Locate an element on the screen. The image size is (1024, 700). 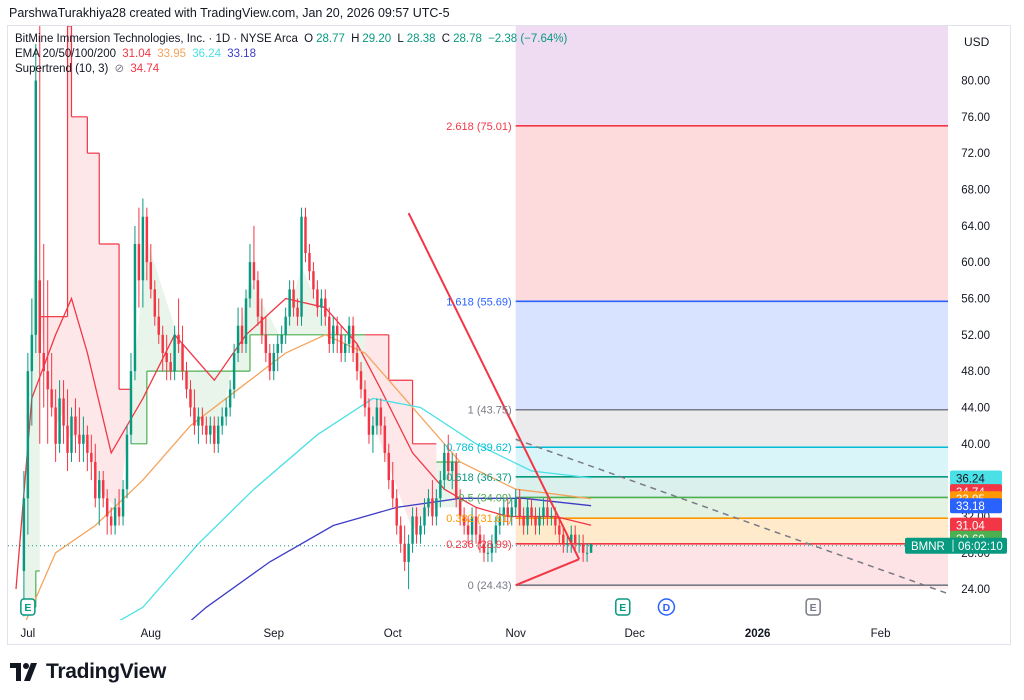
price-tag-text: 31.04 is located at coordinates (970, 527).